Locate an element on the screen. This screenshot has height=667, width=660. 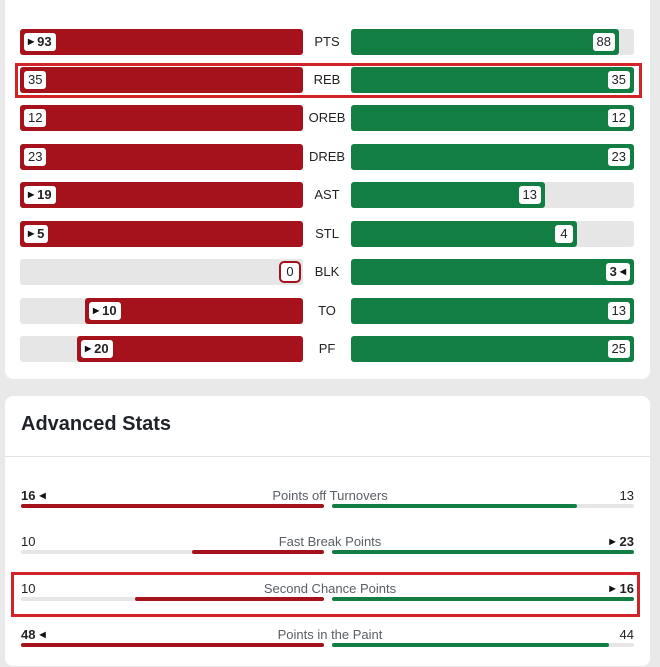
left-team-value: ▶ 5 is located at coordinates (36, 234).